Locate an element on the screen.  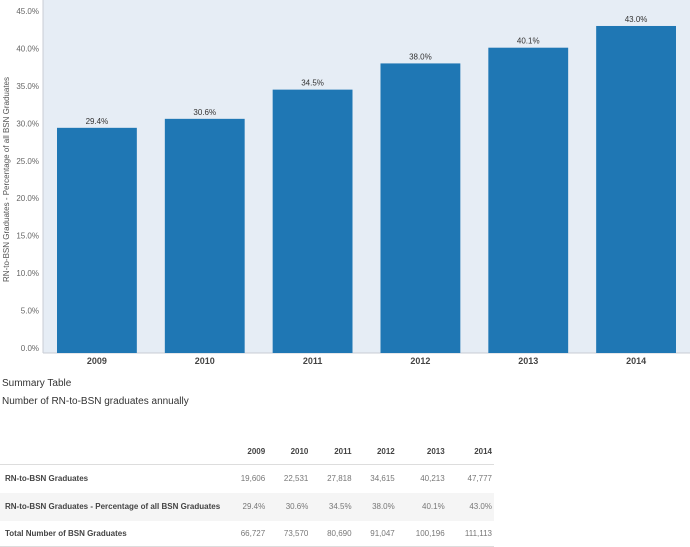
x-tick-label: 2013 is located at coordinates (528, 361).